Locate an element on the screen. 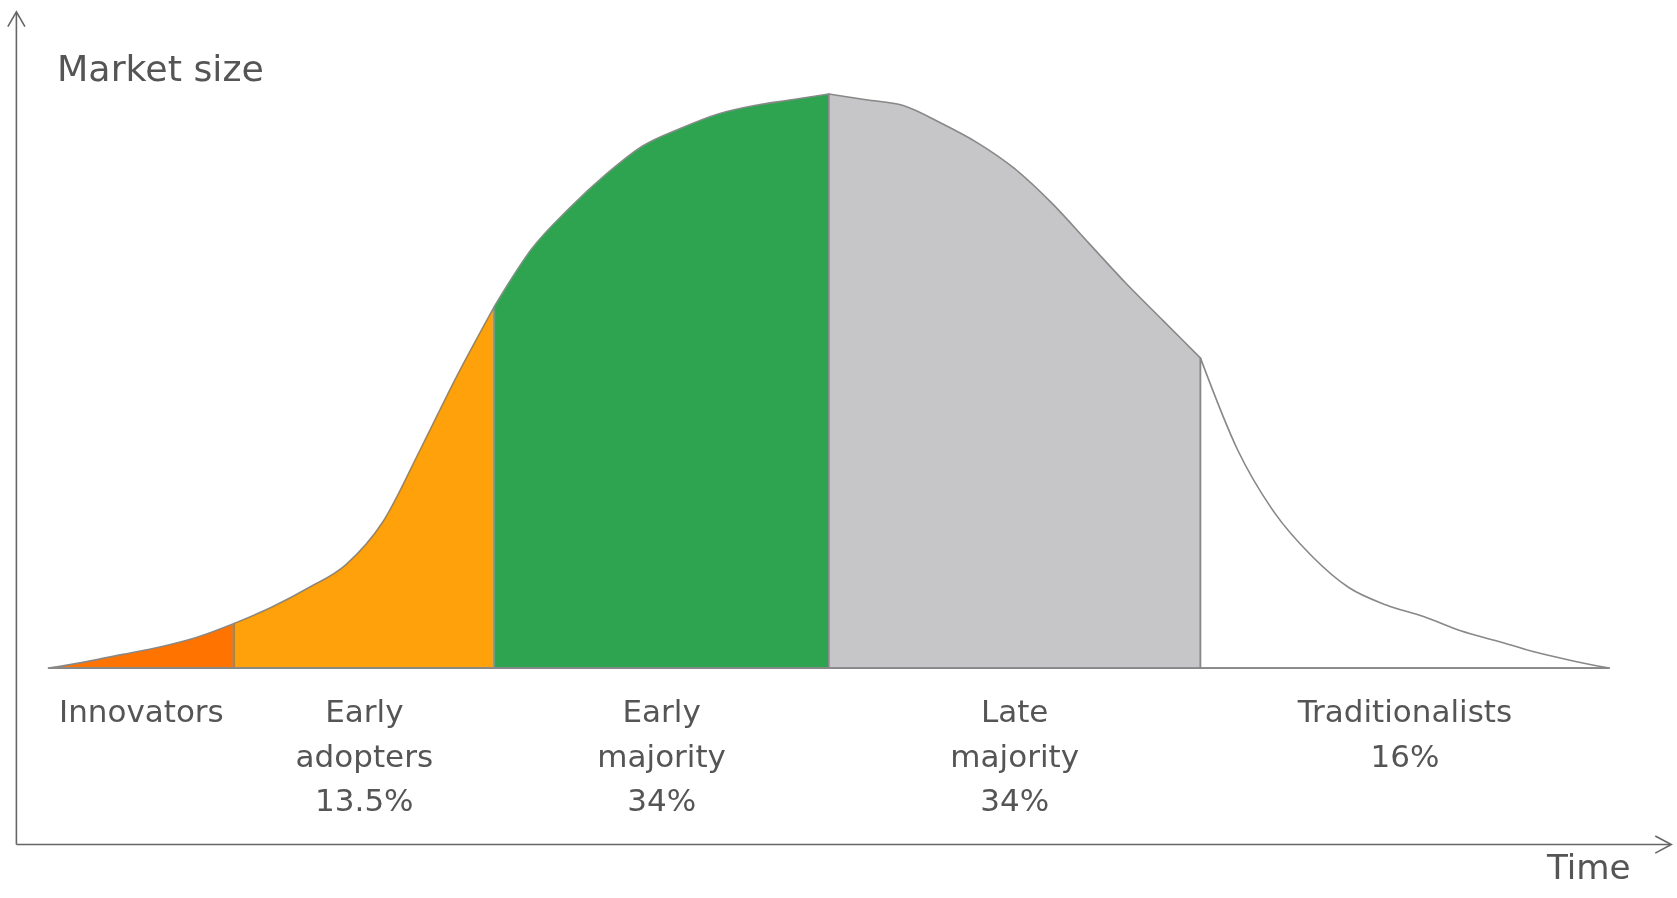 The height and width of the screenshot is (898, 1677). series-label: Traditionalists 16% is located at coordinates (1404, 733).